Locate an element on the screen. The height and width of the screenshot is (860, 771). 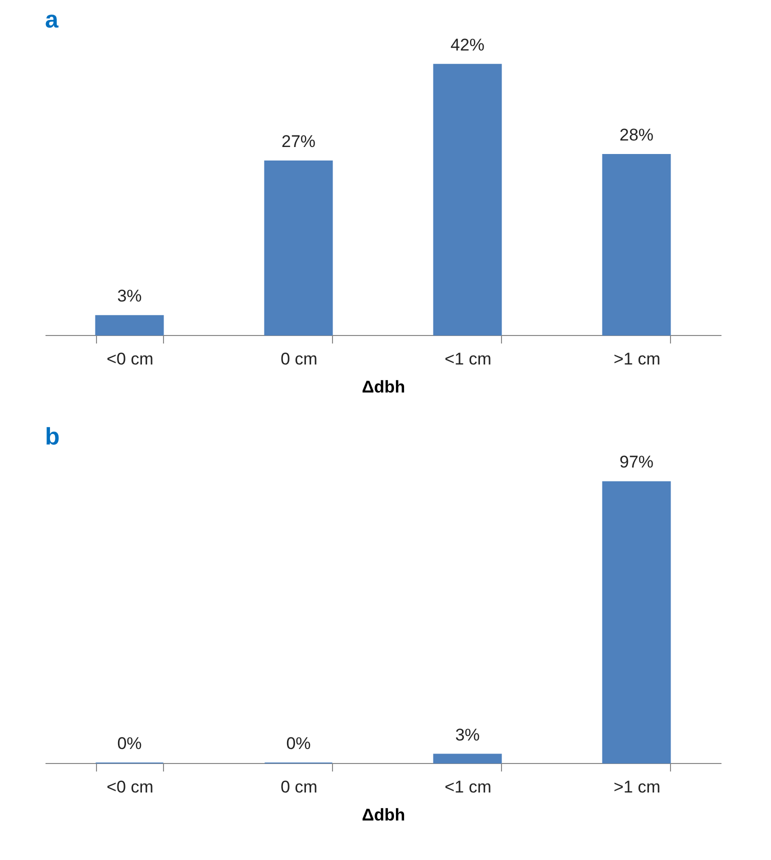
chart-title: a is located at coordinates (52, 20).